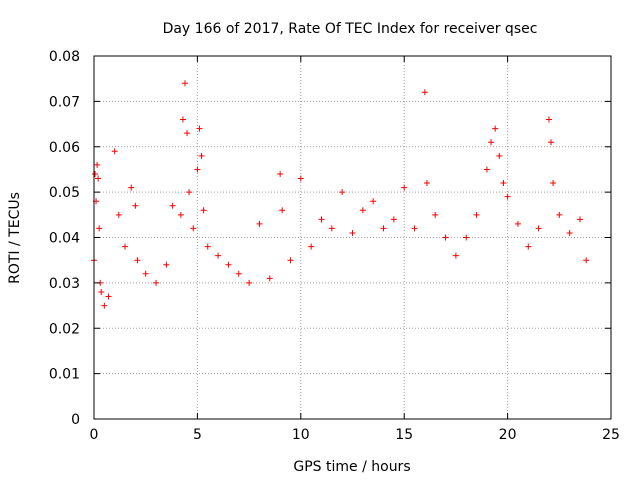  I want to click on y-tick-label: 0.07, so click(64, 102).